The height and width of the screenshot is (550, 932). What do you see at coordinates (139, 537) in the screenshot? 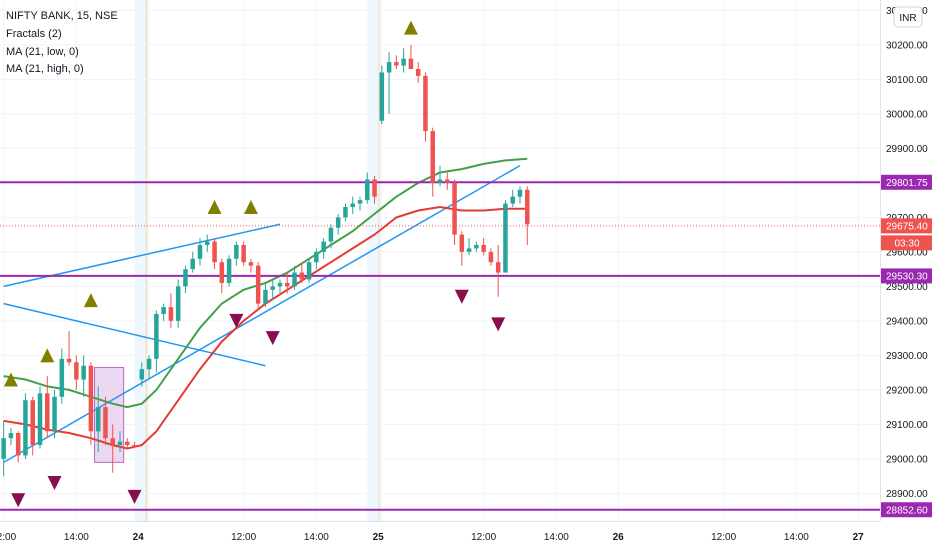
I see `time-tick-label: 24` at bounding box center [139, 537].